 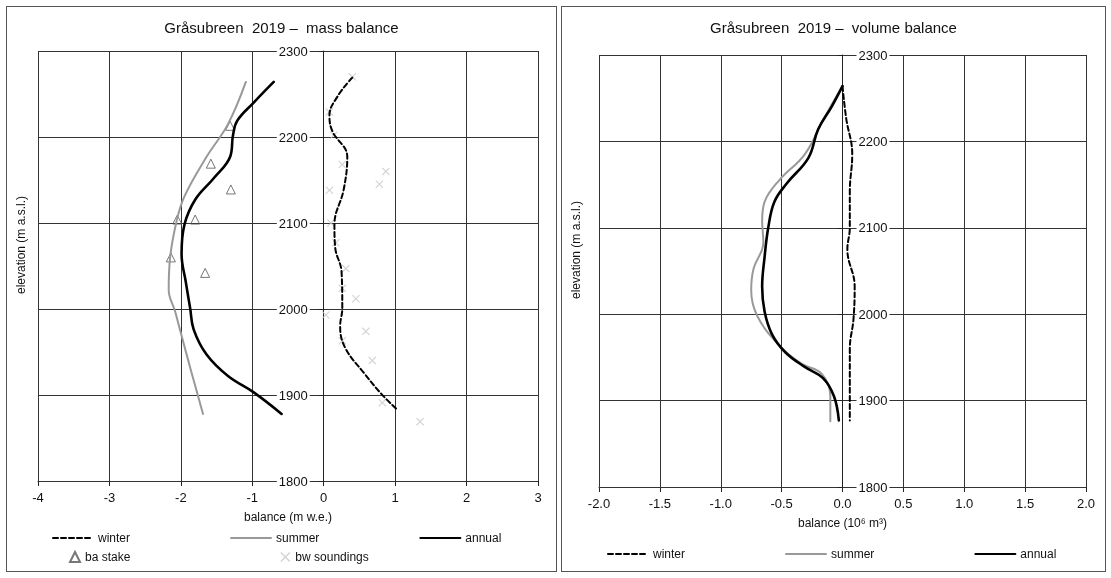 What do you see at coordinates (181, 497) in the screenshot?
I see `x-tick-label: -2` at bounding box center [181, 497].